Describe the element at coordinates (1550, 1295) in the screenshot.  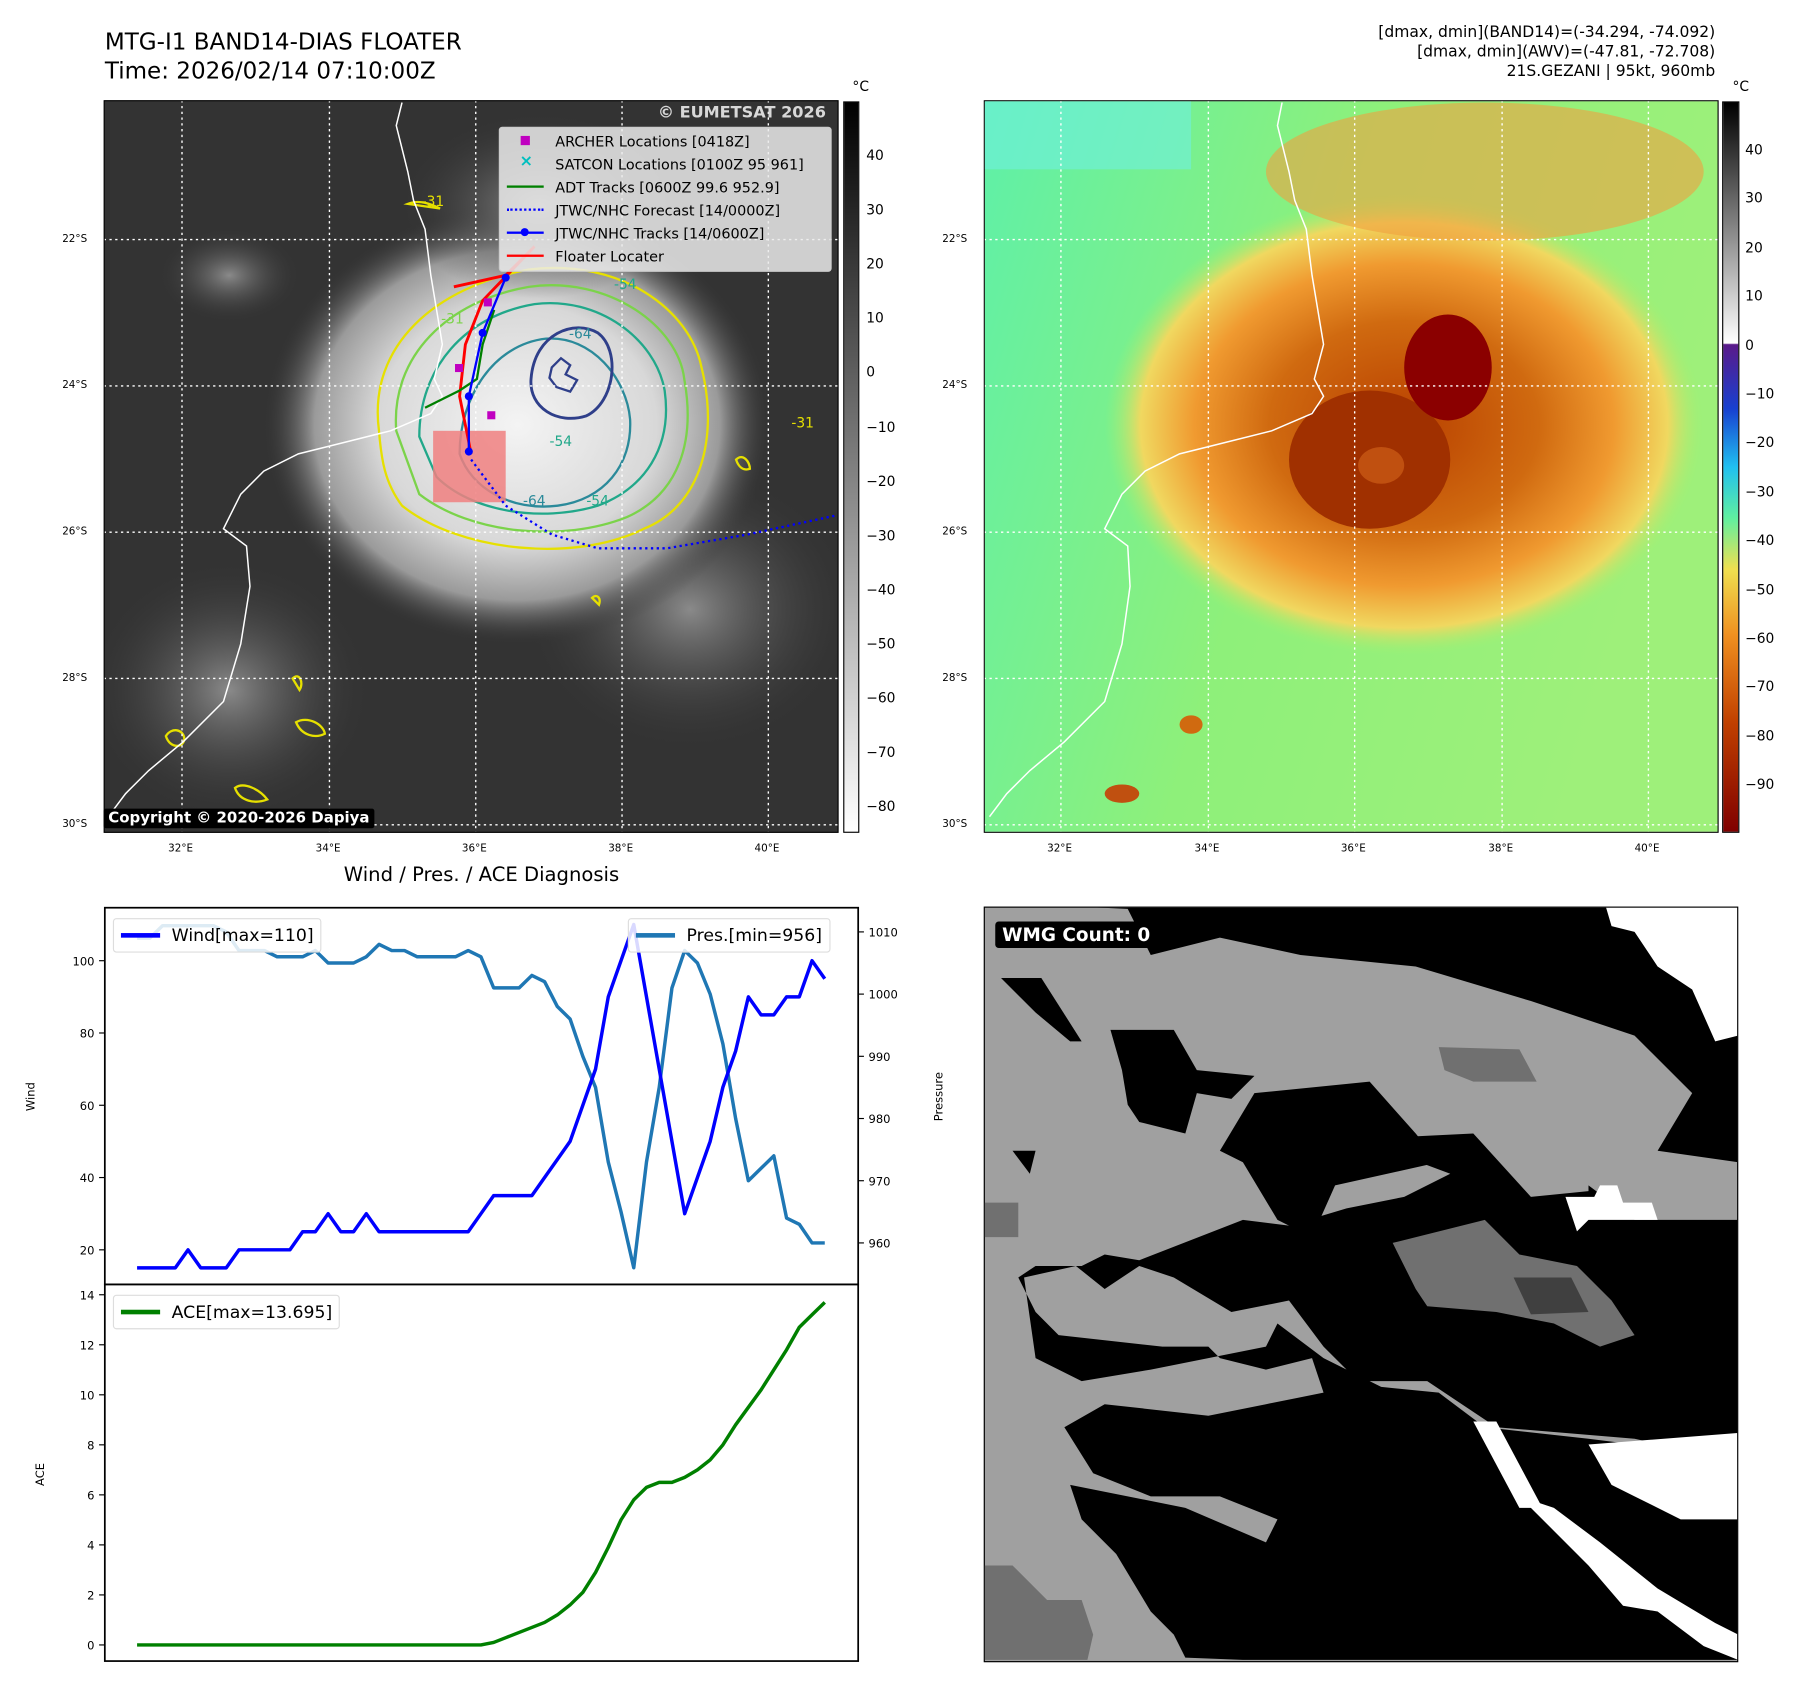
I see `wmg-darkest-cell` at that location.